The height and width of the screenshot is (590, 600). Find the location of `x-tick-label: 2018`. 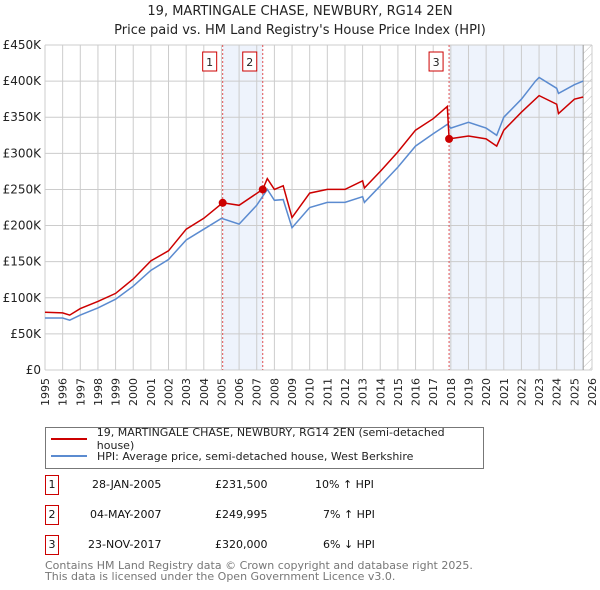

x-tick-label: 2018 is located at coordinates (451, 392).